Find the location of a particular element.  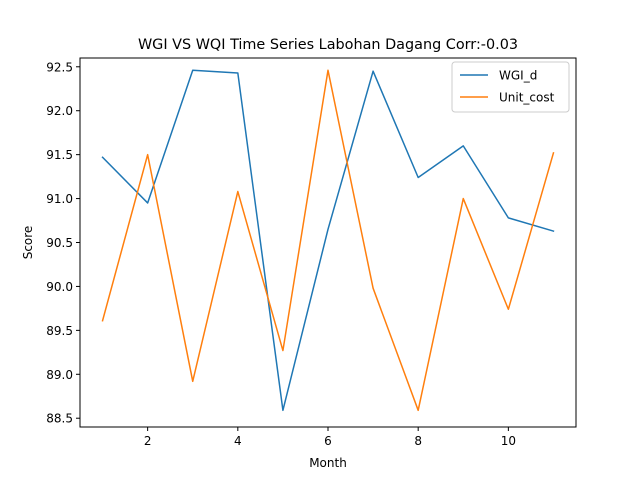

y-axis-label: Score is located at coordinates (28, 243).